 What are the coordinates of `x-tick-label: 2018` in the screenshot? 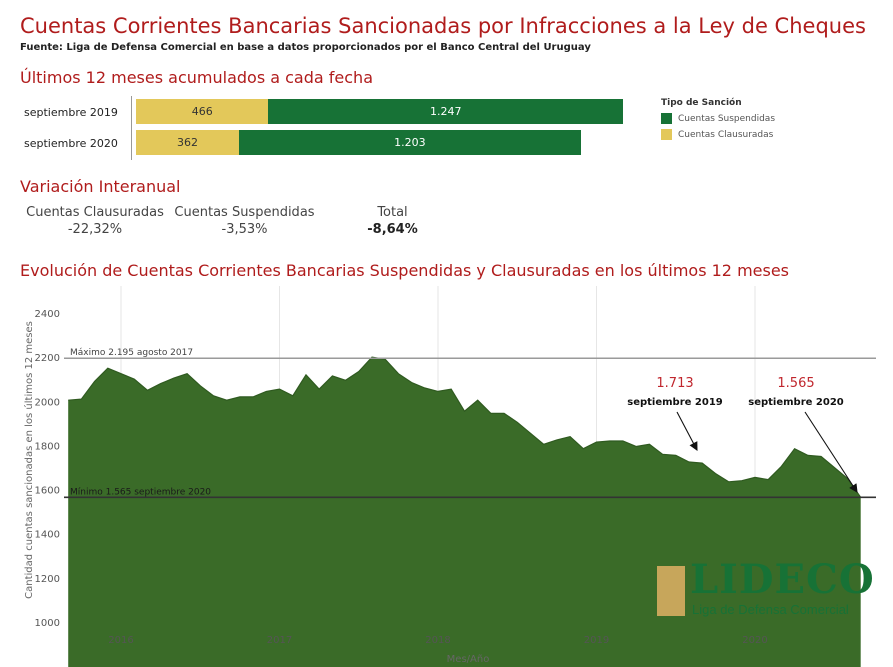 It's located at (437, 640).